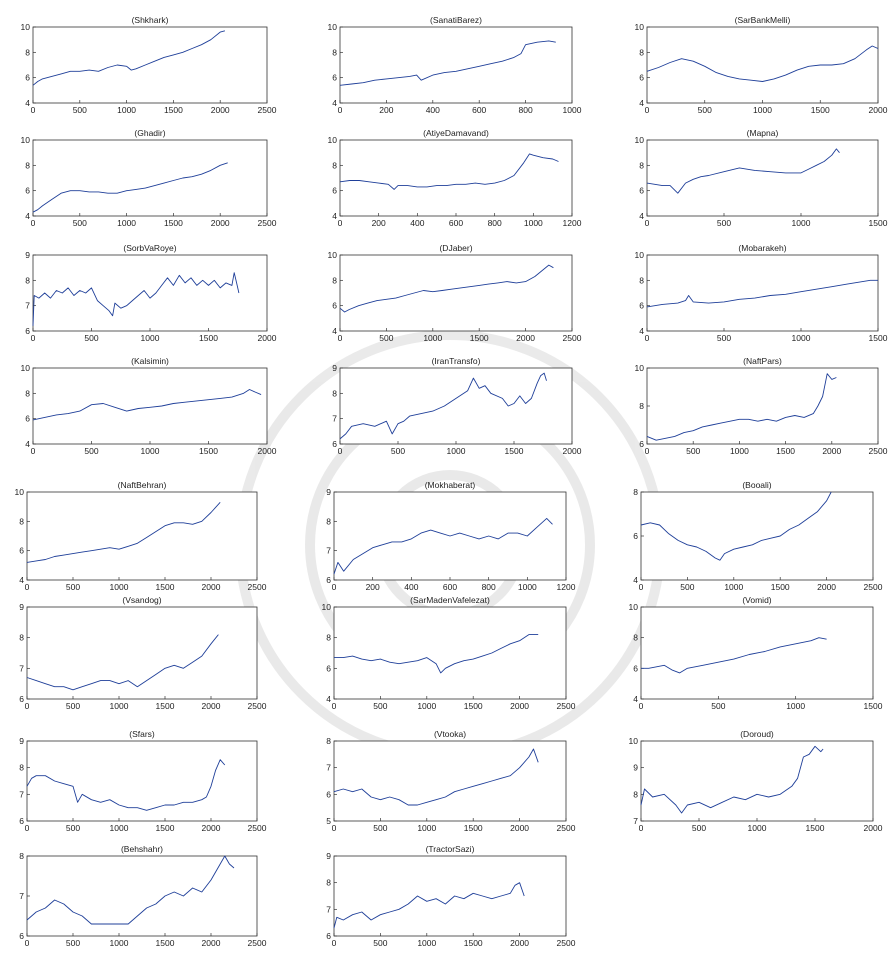 This screenshot has width=895, height=959. I want to click on chart-title: (Mobarakeh), so click(762, 248).